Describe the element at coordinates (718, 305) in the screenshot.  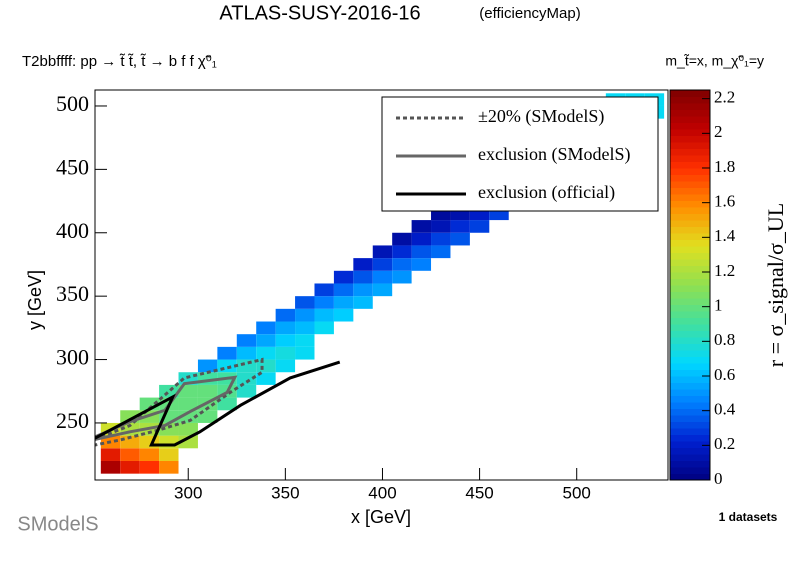
I see `z-tick-label: 1` at that location.